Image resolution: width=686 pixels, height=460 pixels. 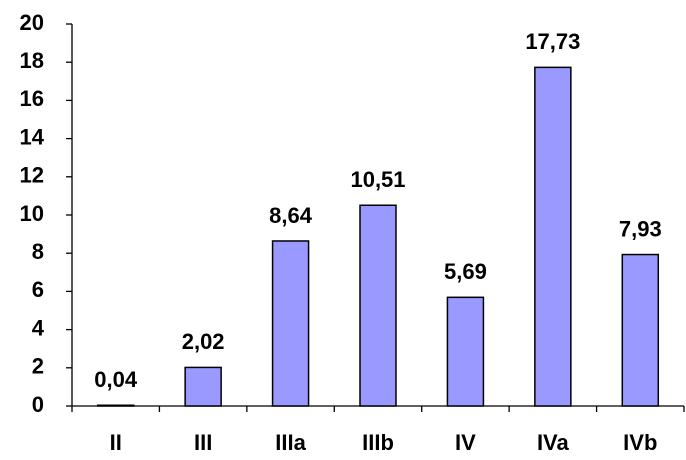 I want to click on y-tick-label: 14, so click(x=32, y=136).